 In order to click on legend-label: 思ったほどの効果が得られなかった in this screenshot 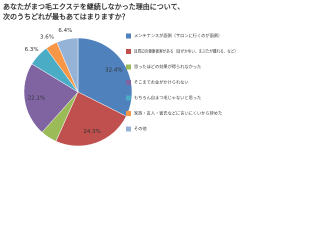, I will do `click(167, 66)`.